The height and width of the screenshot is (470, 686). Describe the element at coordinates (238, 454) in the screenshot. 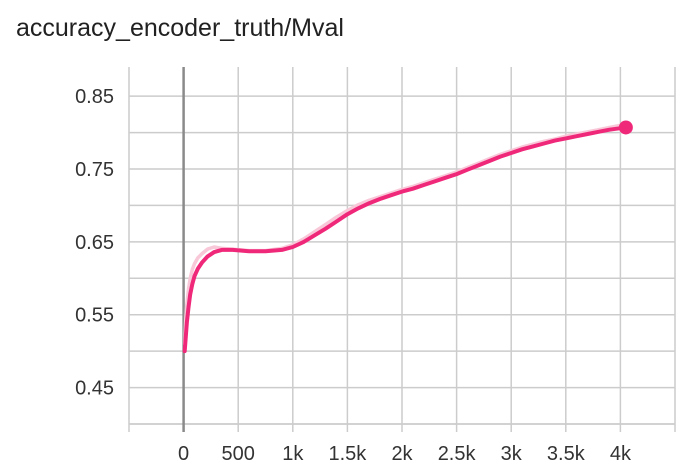

I see `x-tick-label: 500` at that location.